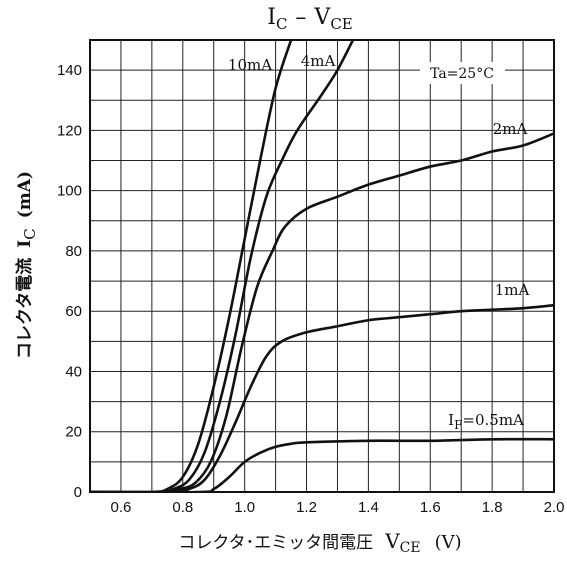 This screenshot has width=567, height=564. I want to click on y-tick-label: 120, so click(69, 130).